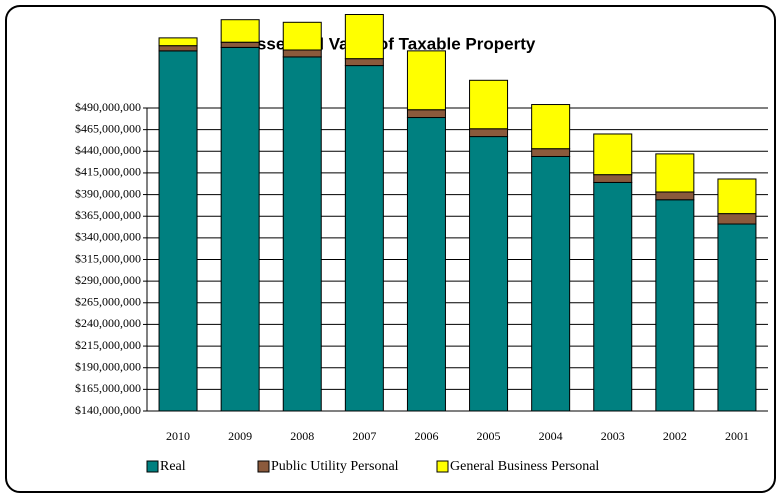  I want to click on y-tick-label: $315,000,000, so click(108, 258).